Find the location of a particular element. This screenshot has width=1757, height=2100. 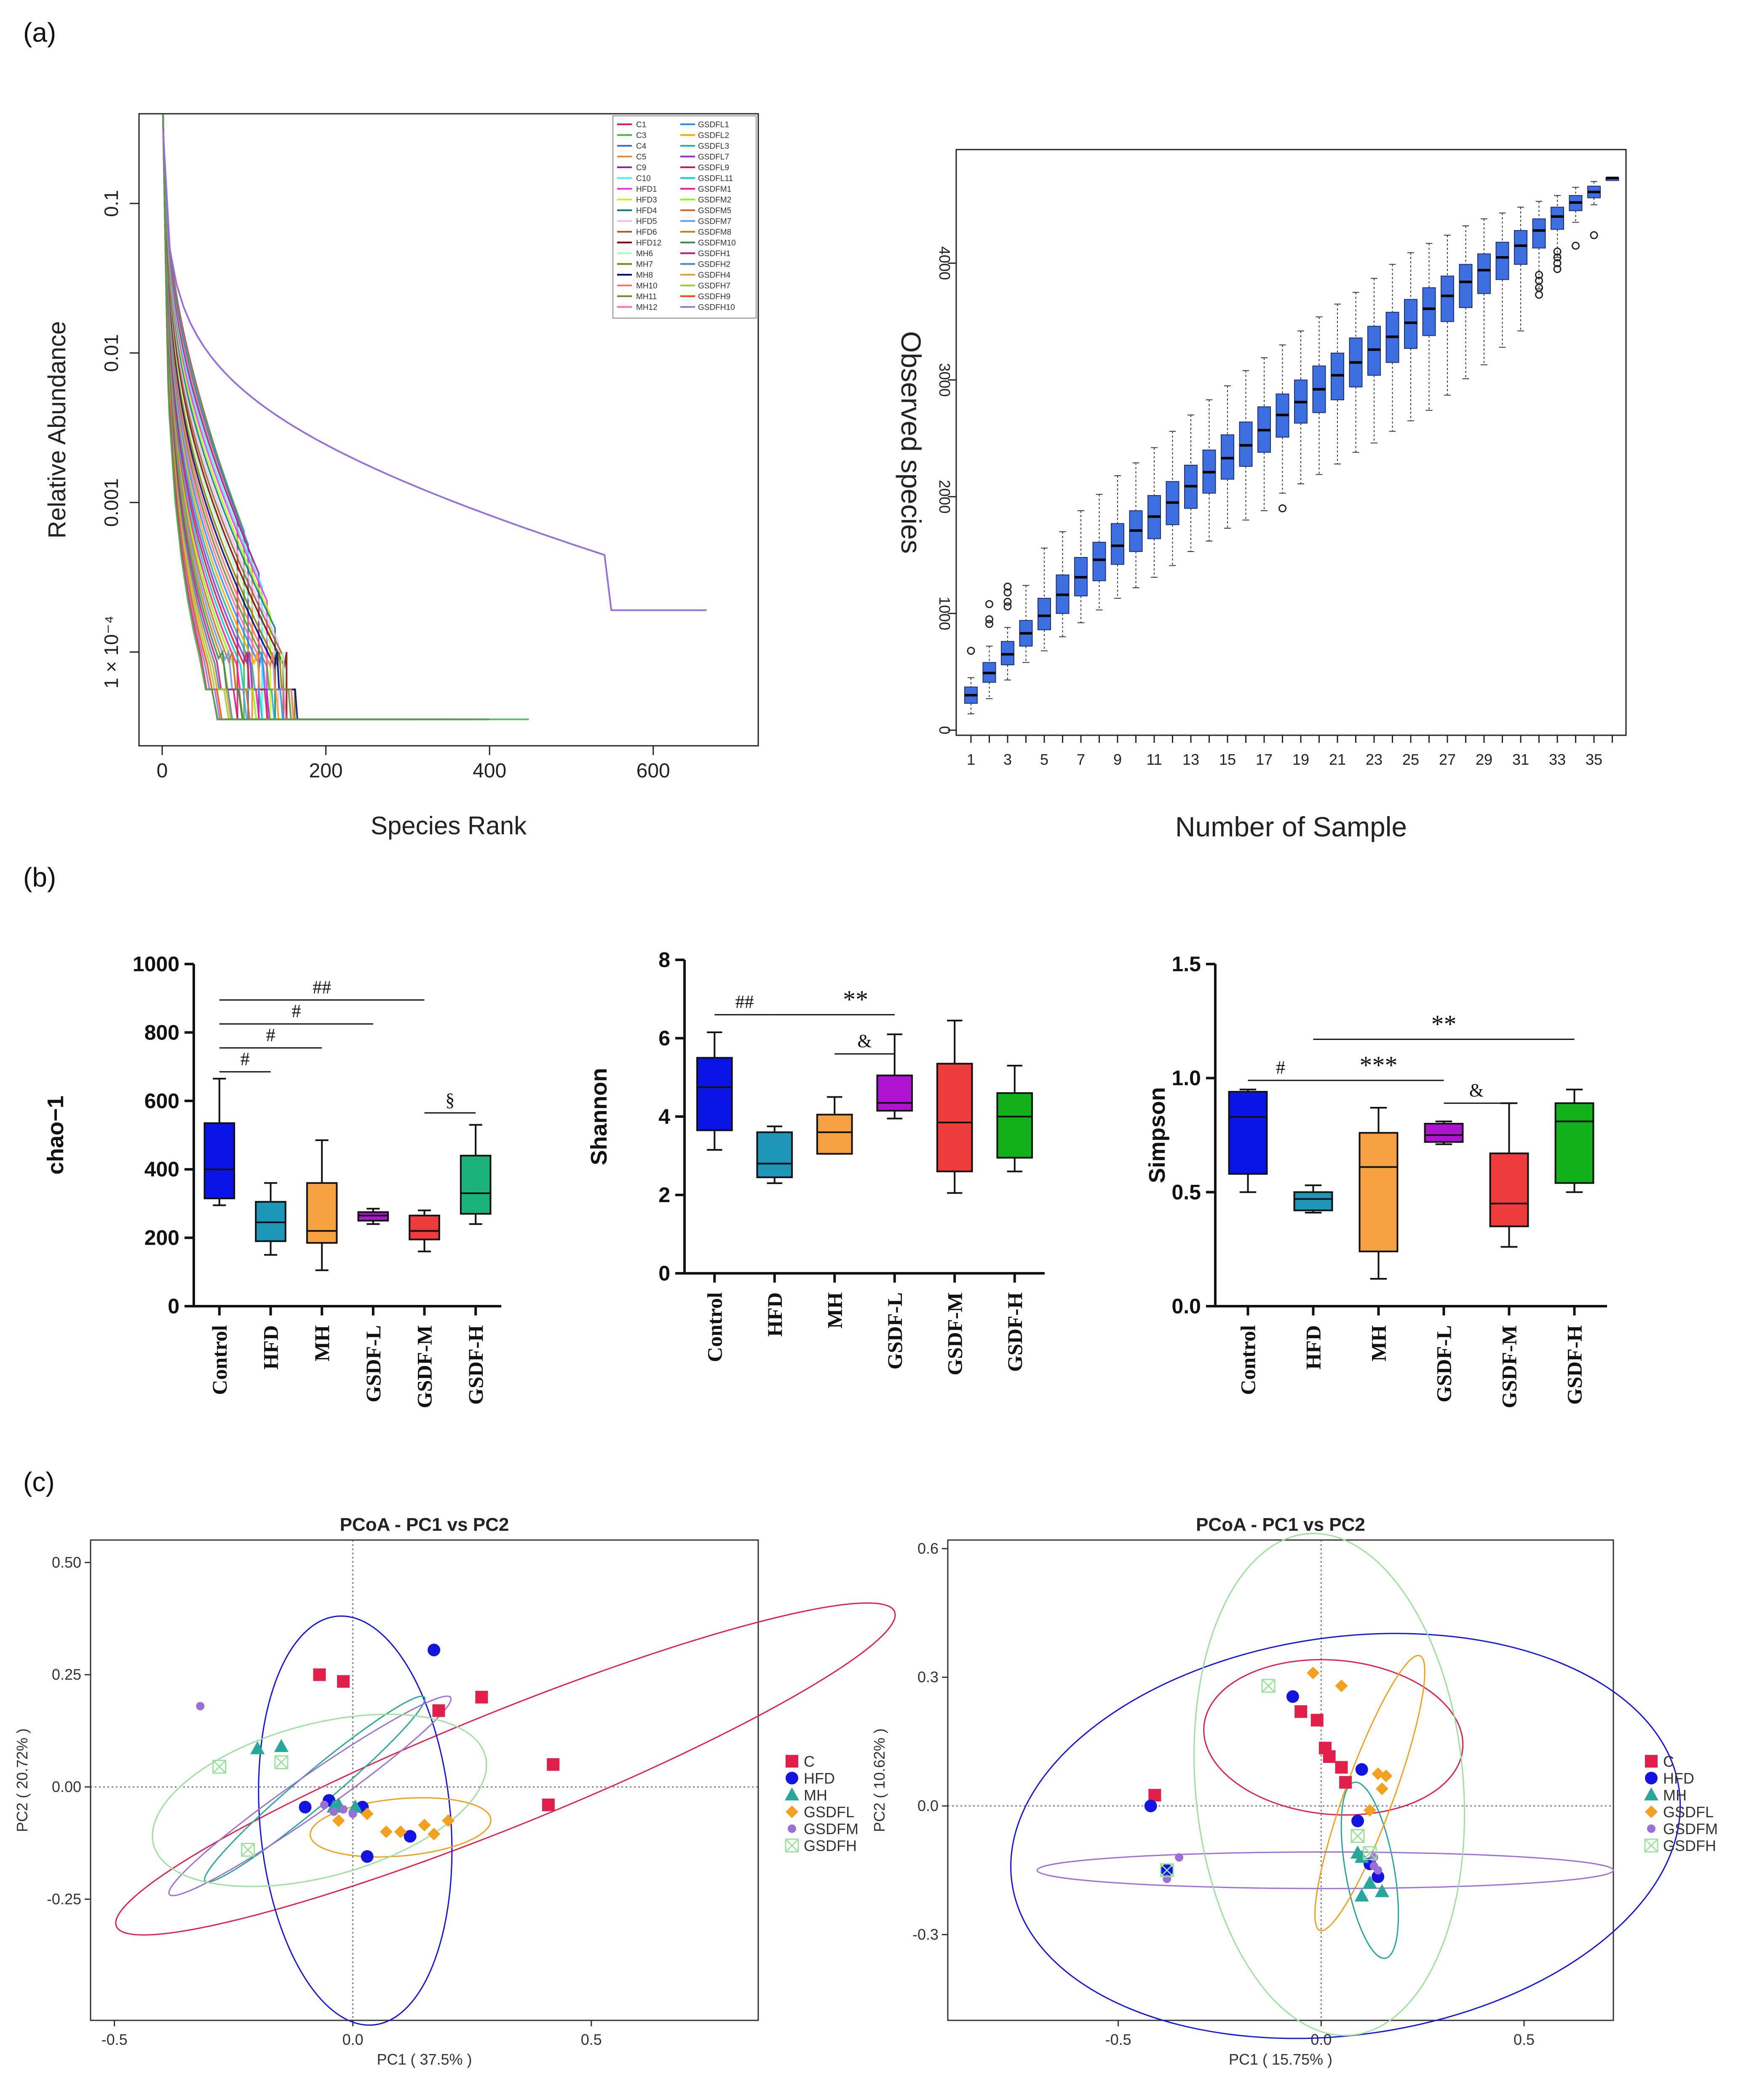

legend-label: C10 is located at coordinates (644, 178).